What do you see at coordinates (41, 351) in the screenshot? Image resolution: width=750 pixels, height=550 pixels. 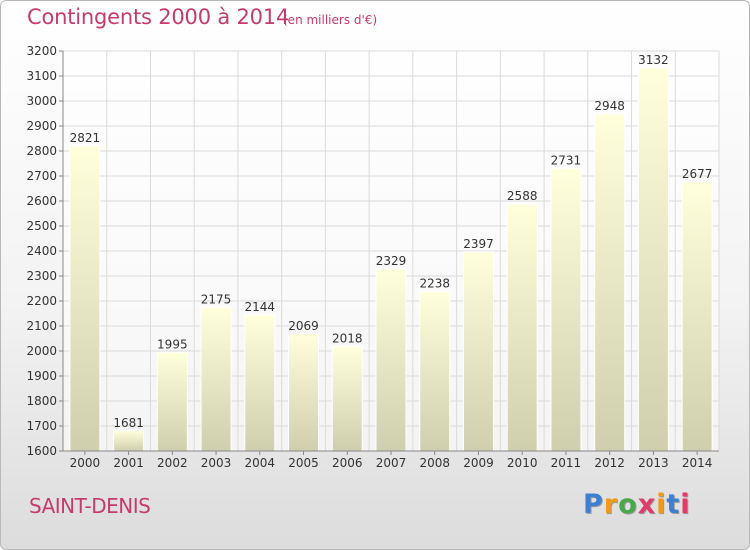 I see `y-tick-label: 2000` at bounding box center [41, 351].